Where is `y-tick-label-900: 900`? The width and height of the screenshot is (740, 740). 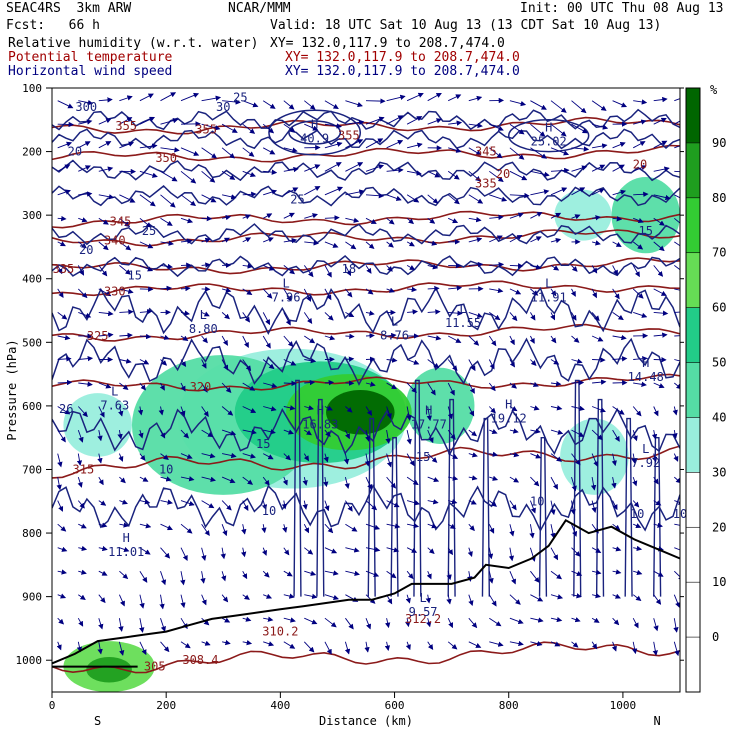 y-tick-label-900: 900 is located at coordinates (32, 597).